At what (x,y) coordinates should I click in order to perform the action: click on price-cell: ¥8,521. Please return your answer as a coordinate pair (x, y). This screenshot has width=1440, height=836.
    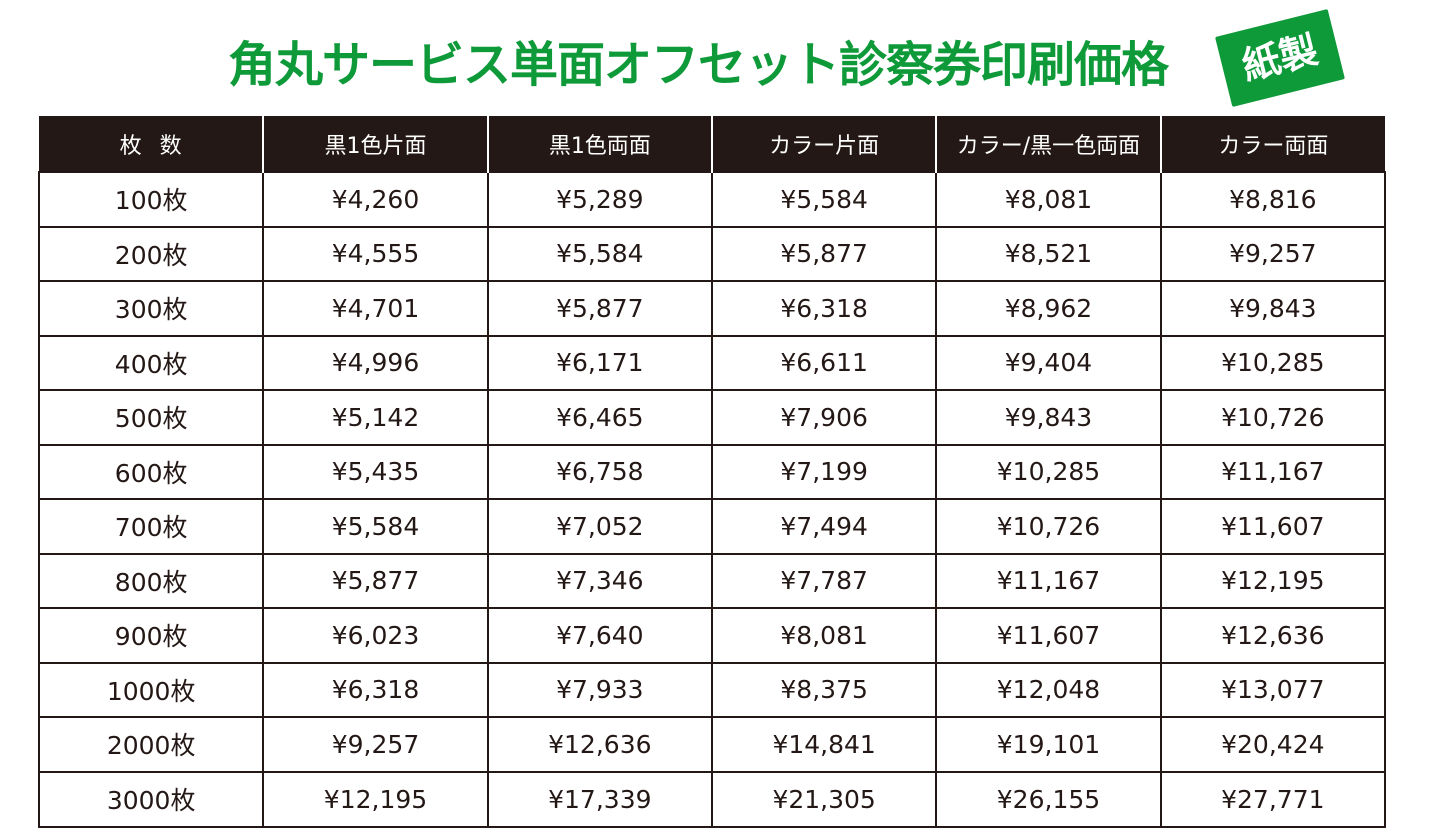
    Looking at the image, I should click on (1048, 253).